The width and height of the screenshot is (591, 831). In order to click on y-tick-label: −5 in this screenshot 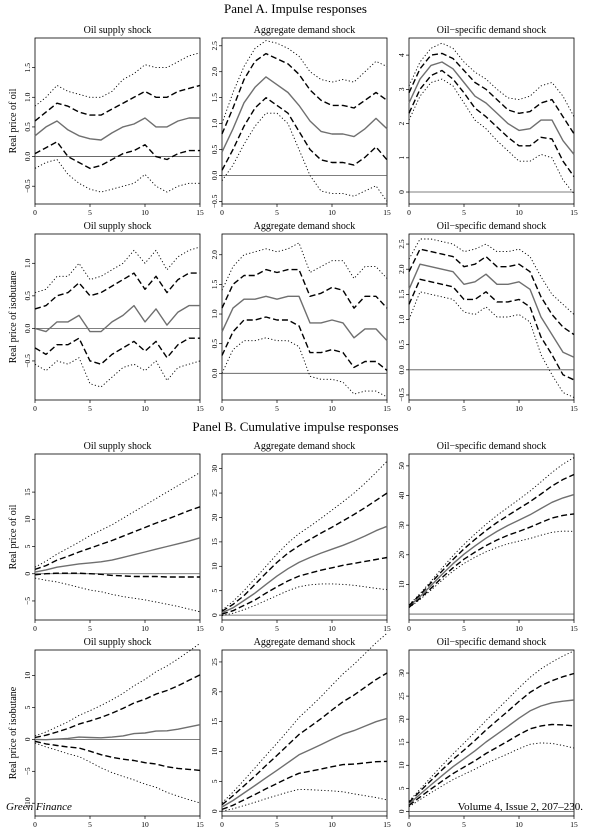, I will do `click(27, 771)`.